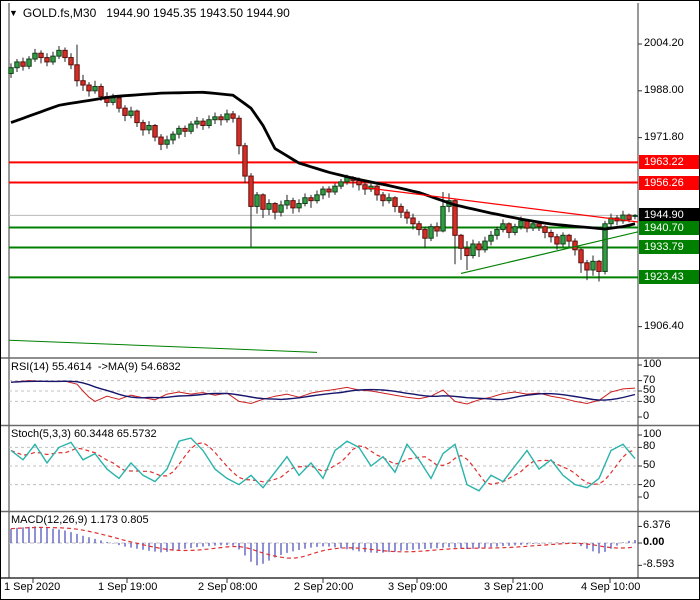 Image resolution: width=700 pixels, height=600 pixels. I want to click on macd-indicator-label: MACD(12,26,9) 1.173 0.805, so click(80, 520).